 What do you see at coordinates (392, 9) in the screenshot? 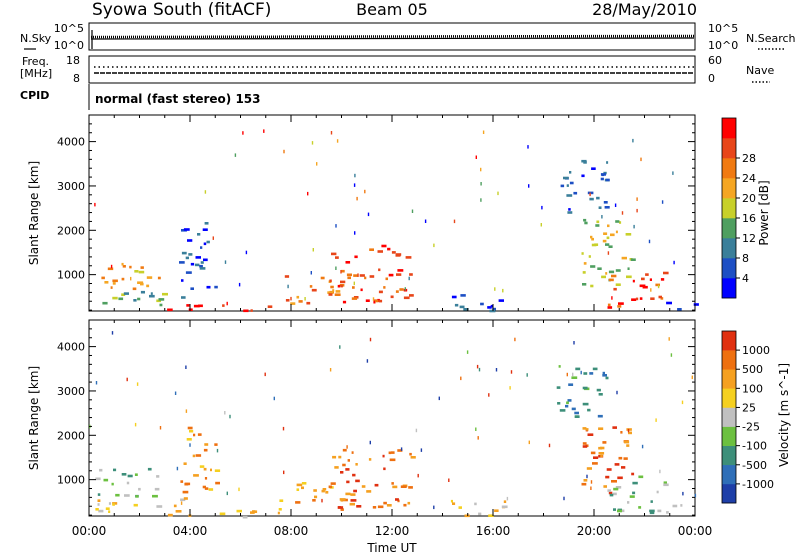
I see `beam-title: Beam 05` at bounding box center [392, 9].